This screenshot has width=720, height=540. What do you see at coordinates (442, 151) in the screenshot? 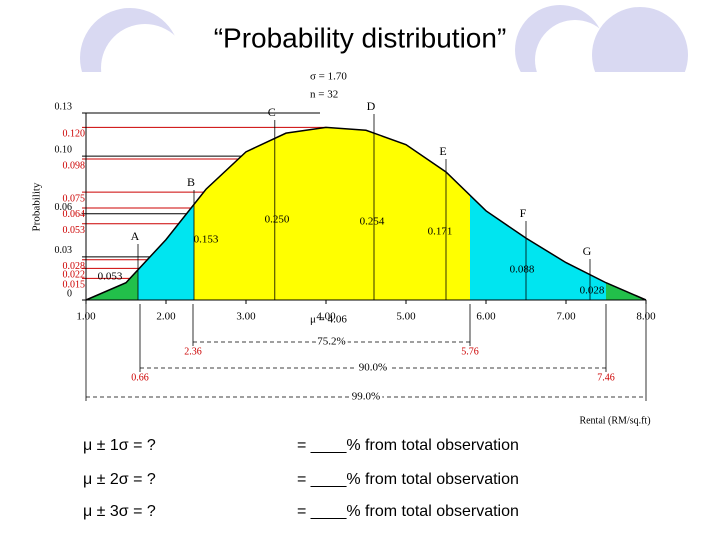
I see `point-label: E` at bounding box center [442, 151].